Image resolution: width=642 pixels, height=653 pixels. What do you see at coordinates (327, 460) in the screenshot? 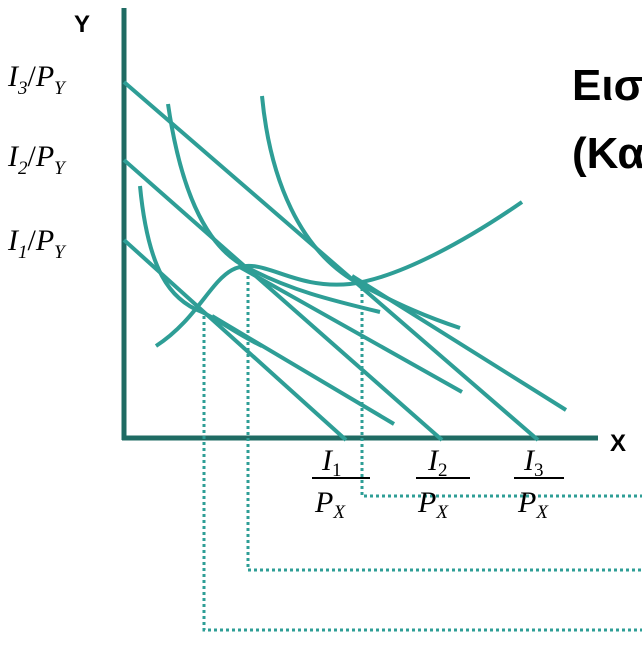
I see `x-label-i1-num: I` at bounding box center [327, 460].